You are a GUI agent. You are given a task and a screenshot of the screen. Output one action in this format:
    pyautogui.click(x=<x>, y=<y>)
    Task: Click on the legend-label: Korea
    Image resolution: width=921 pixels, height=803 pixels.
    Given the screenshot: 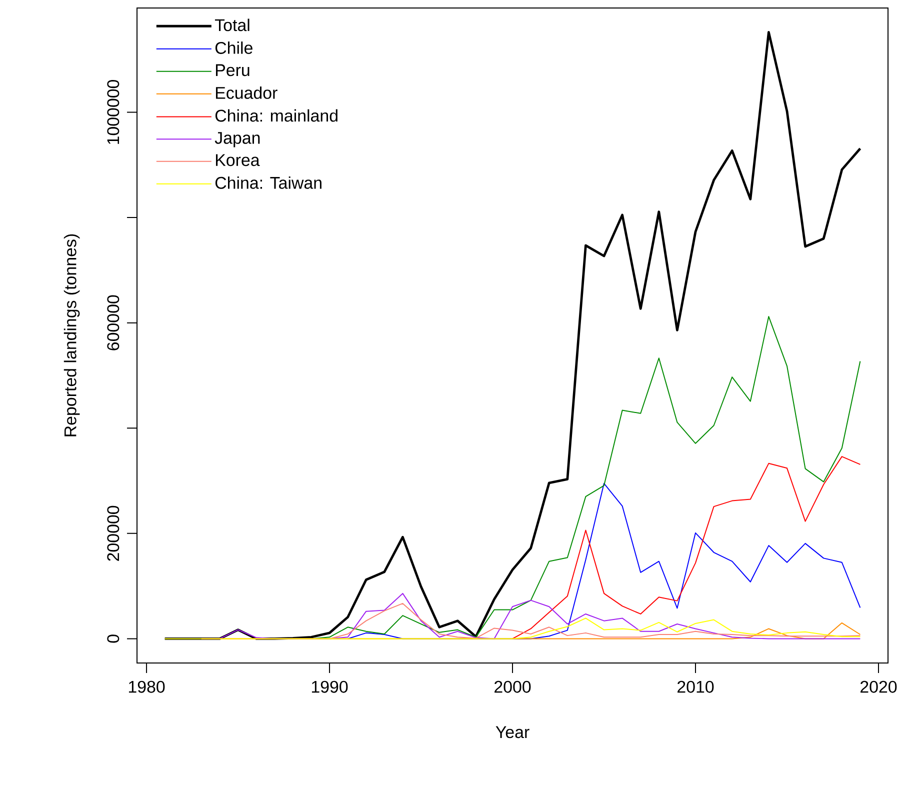 What is the action you would take?
    pyautogui.click(x=238, y=160)
    